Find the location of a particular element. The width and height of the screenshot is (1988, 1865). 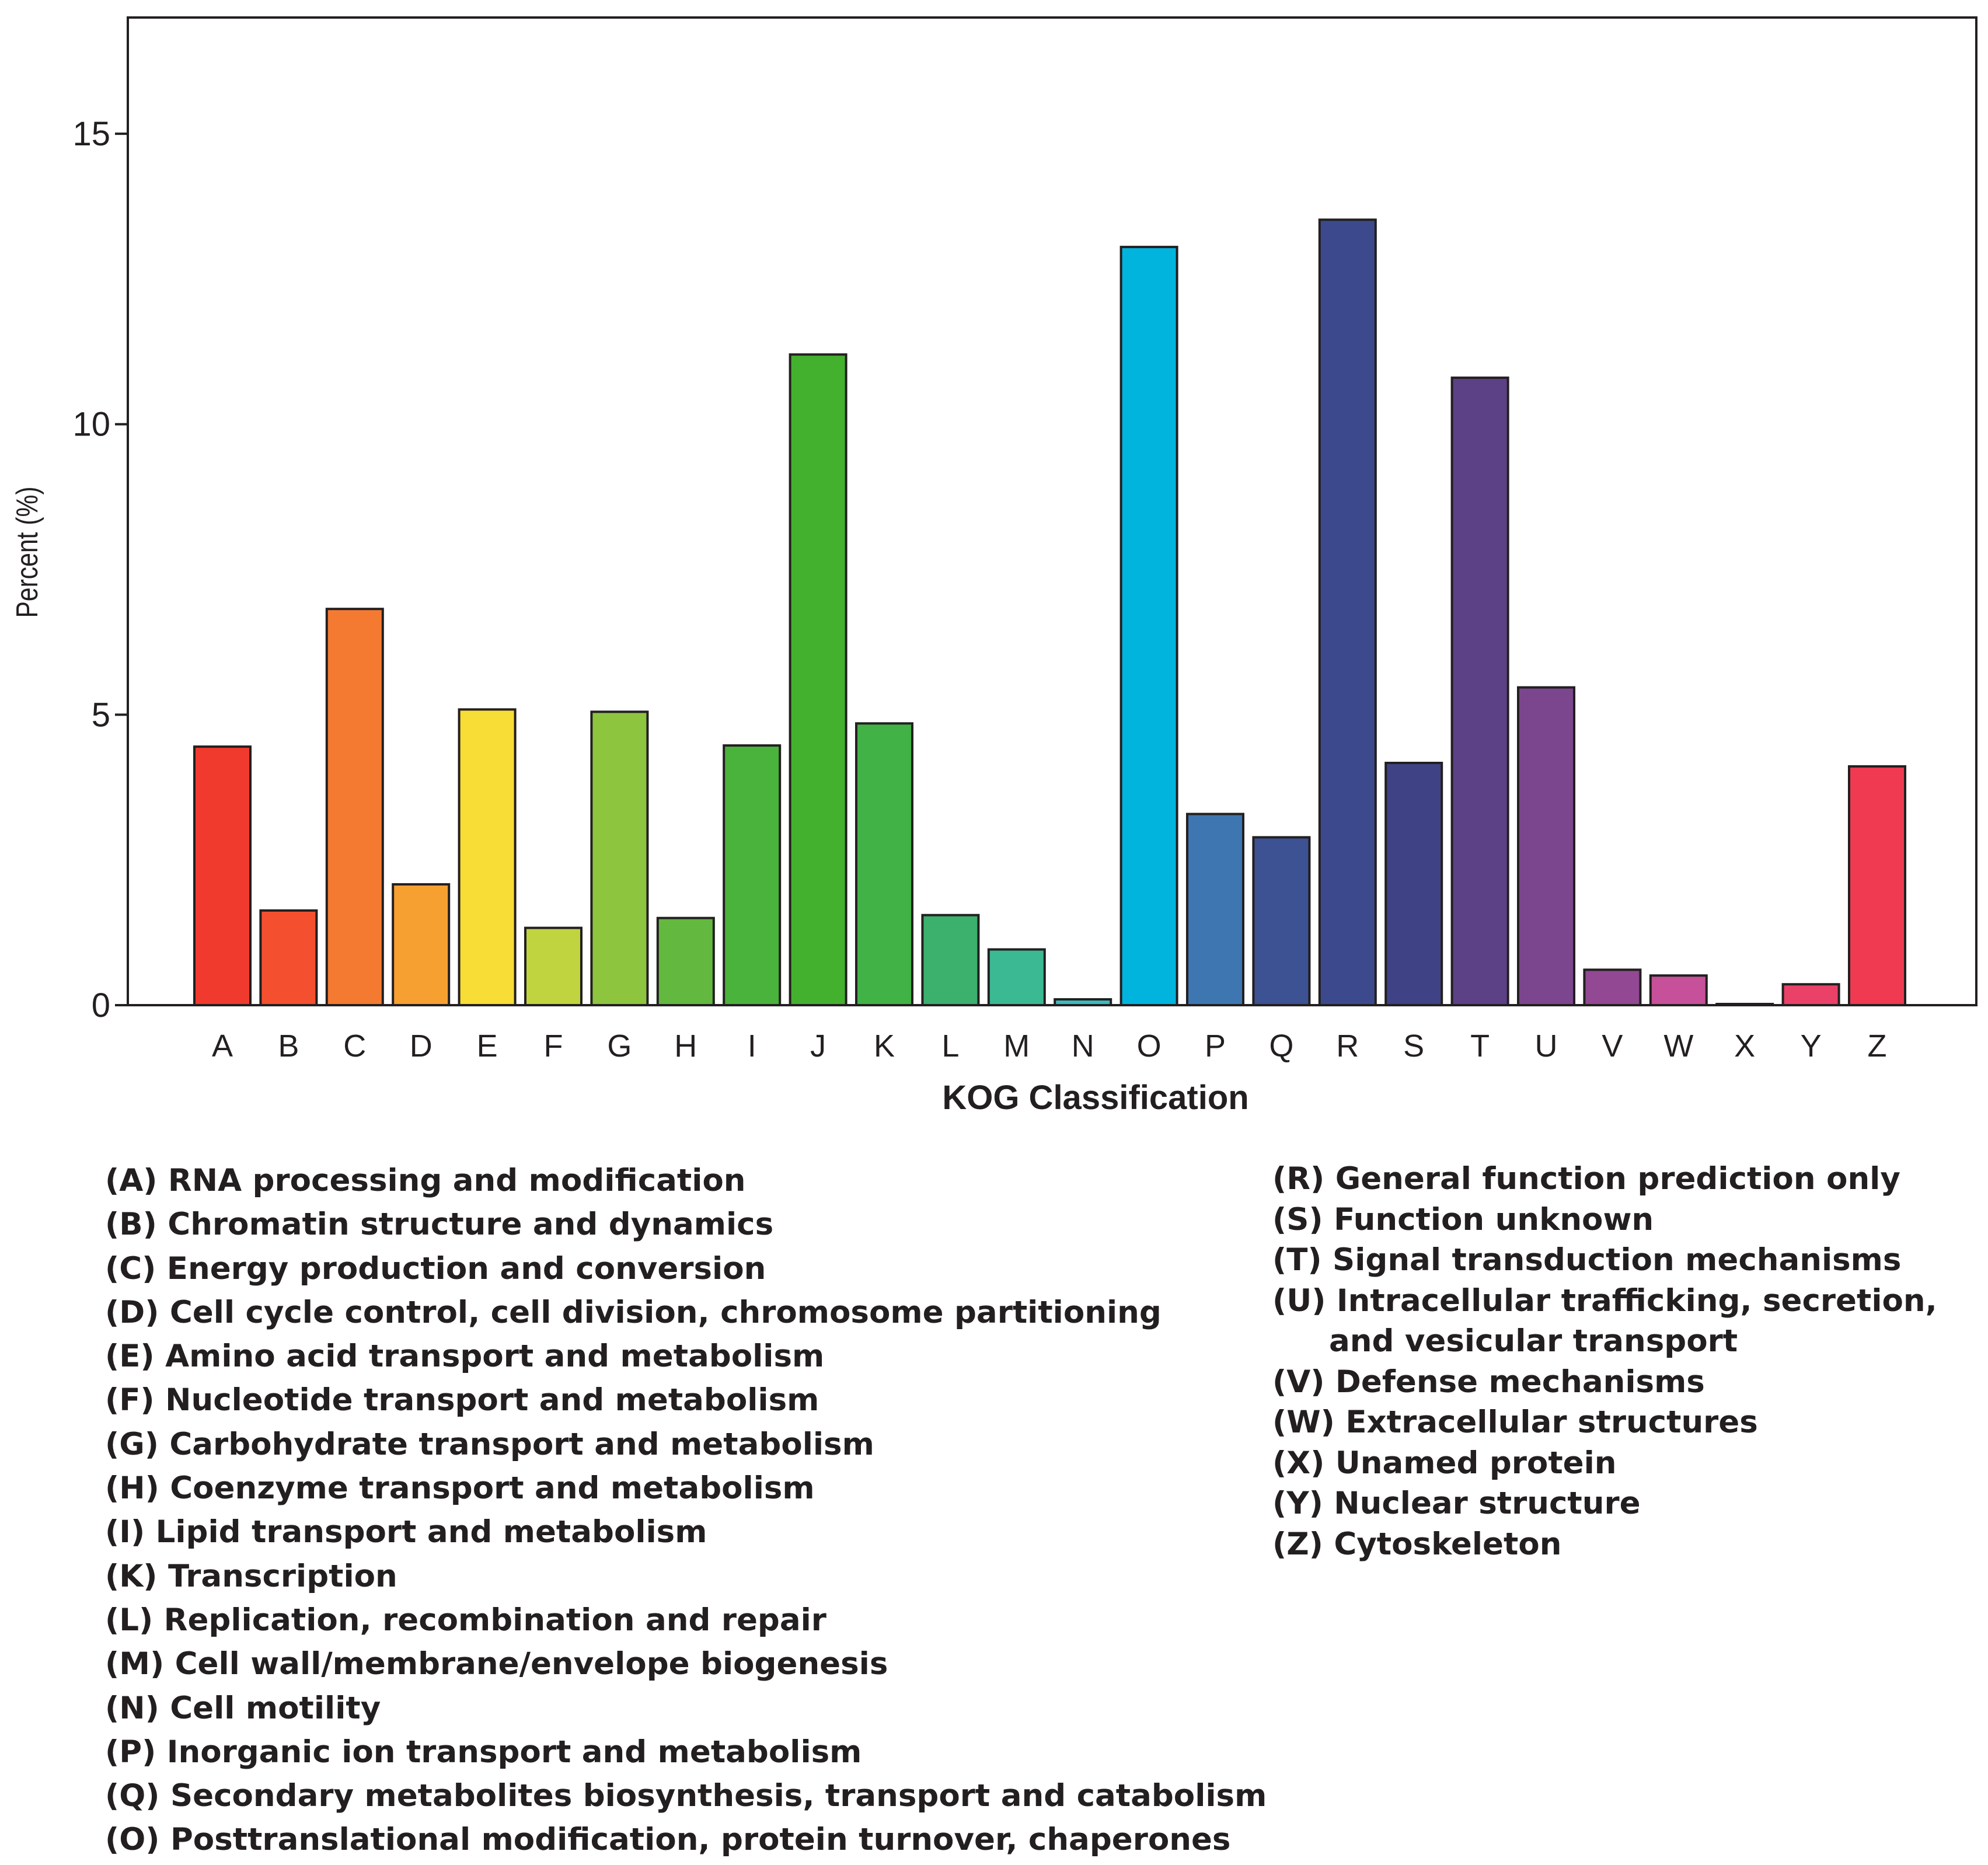

x-tick-label-w: W is located at coordinates (1678, 1046).